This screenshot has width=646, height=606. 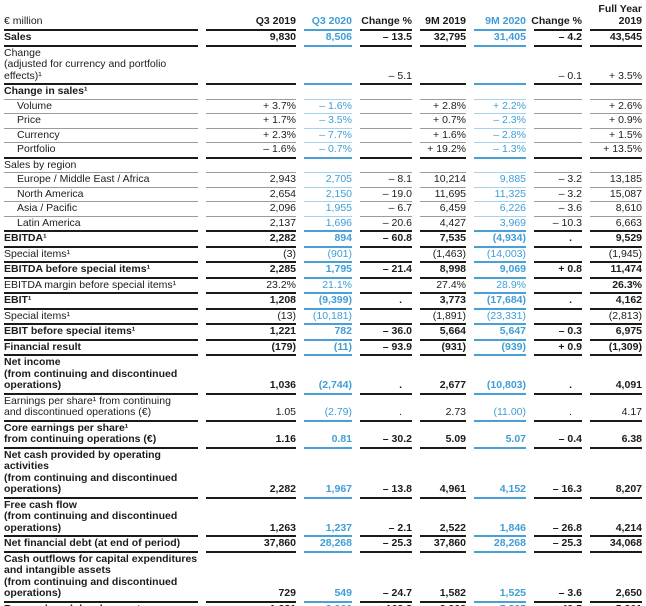 I want to click on cell-q3-2020: 1,237, so click(x=328, y=518).